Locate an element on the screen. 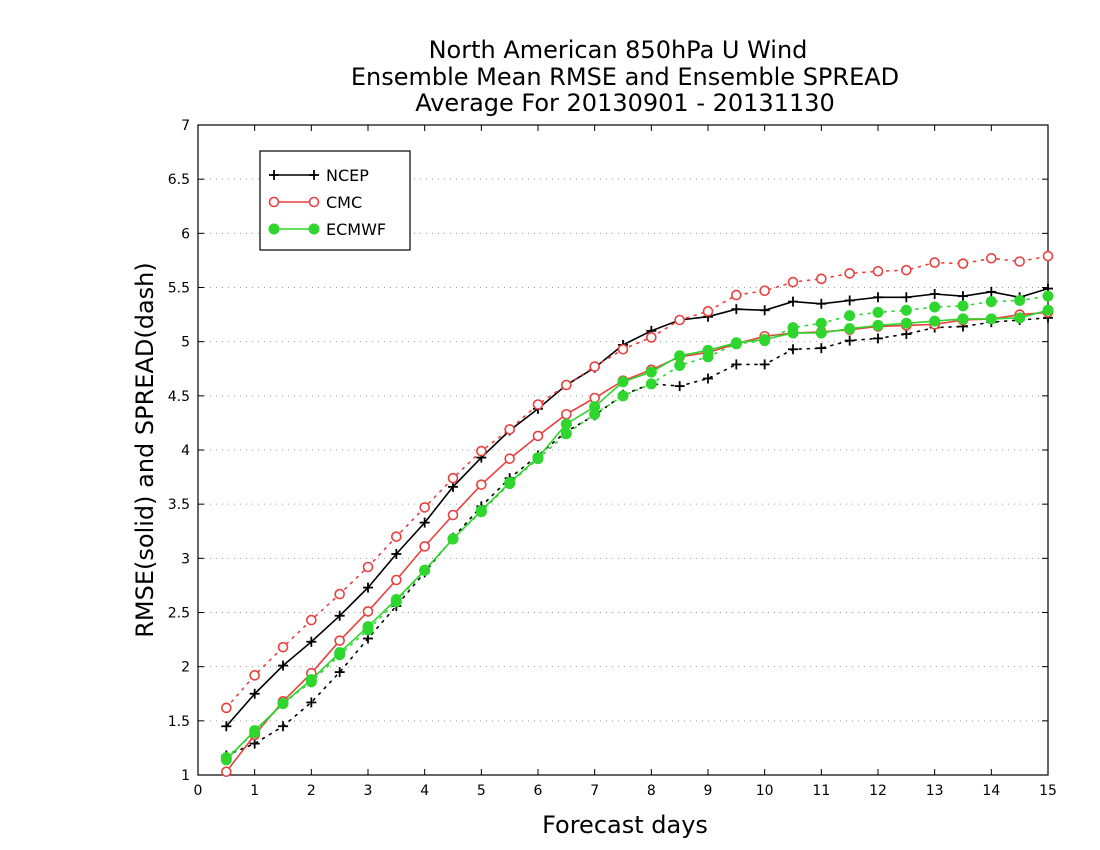 The height and width of the screenshot is (850, 1100). legend: NCEP CMC ECMWF is located at coordinates (335, 200).